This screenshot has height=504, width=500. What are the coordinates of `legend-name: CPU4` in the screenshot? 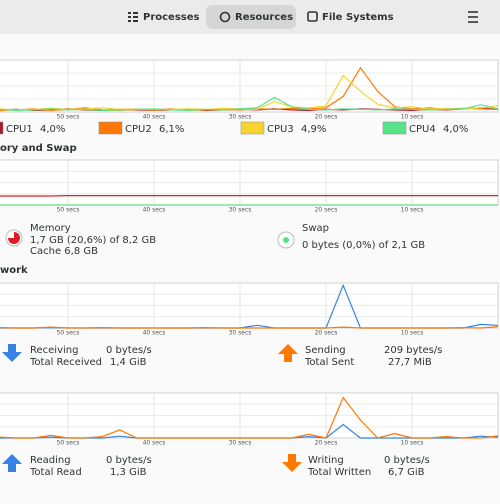 It's located at (422, 129).